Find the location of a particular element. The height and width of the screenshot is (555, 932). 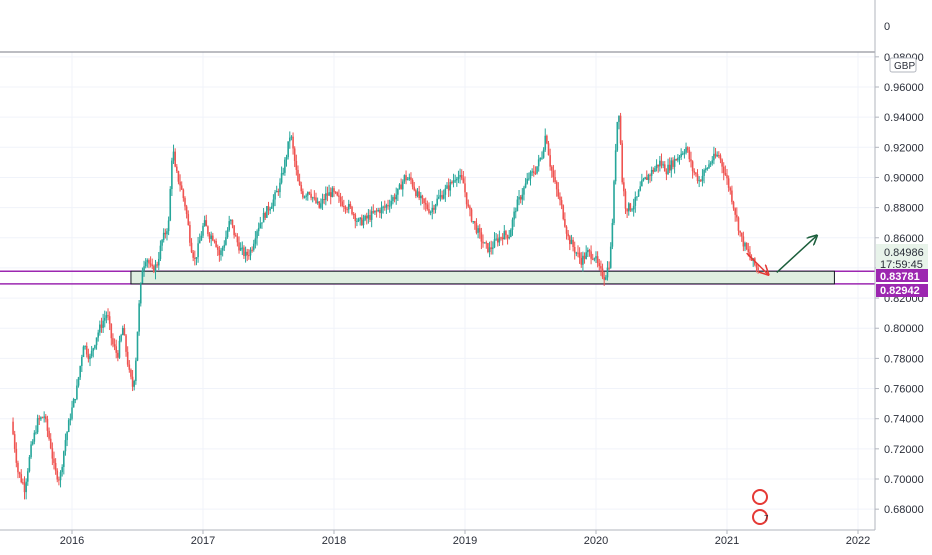

currency-badge: GBP is located at coordinates (904, 66).